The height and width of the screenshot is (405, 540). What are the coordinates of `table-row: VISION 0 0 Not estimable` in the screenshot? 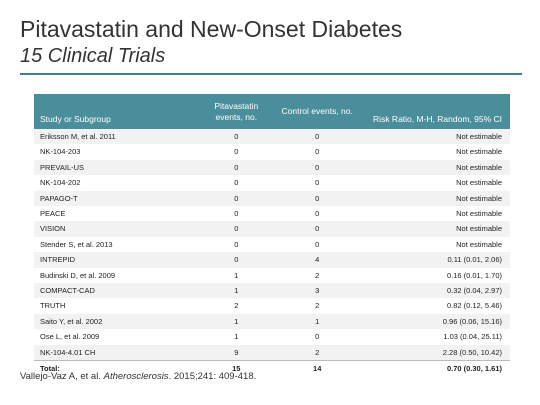 It's located at (272, 229).